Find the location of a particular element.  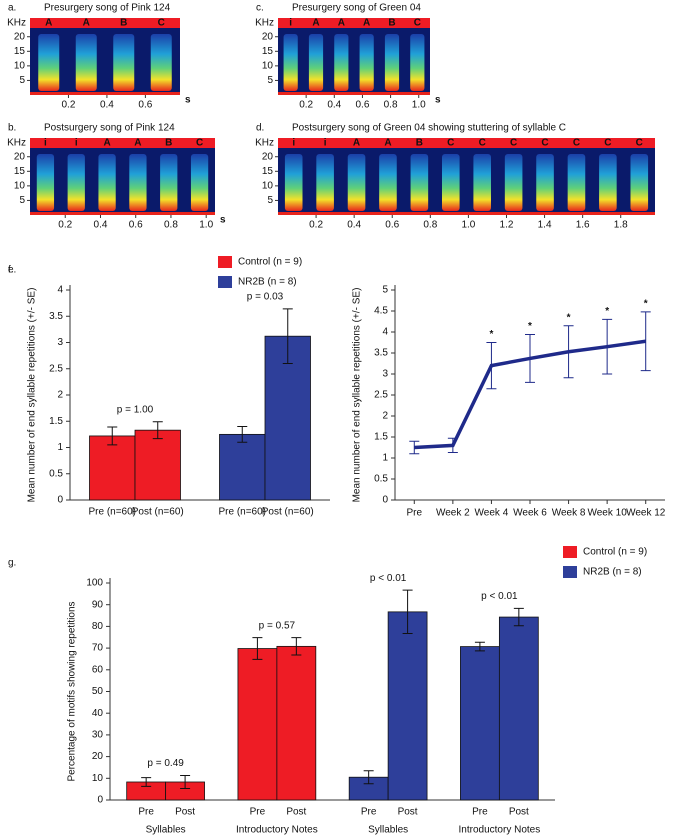

y-tick-label: 60 is located at coordinates (98, 669).